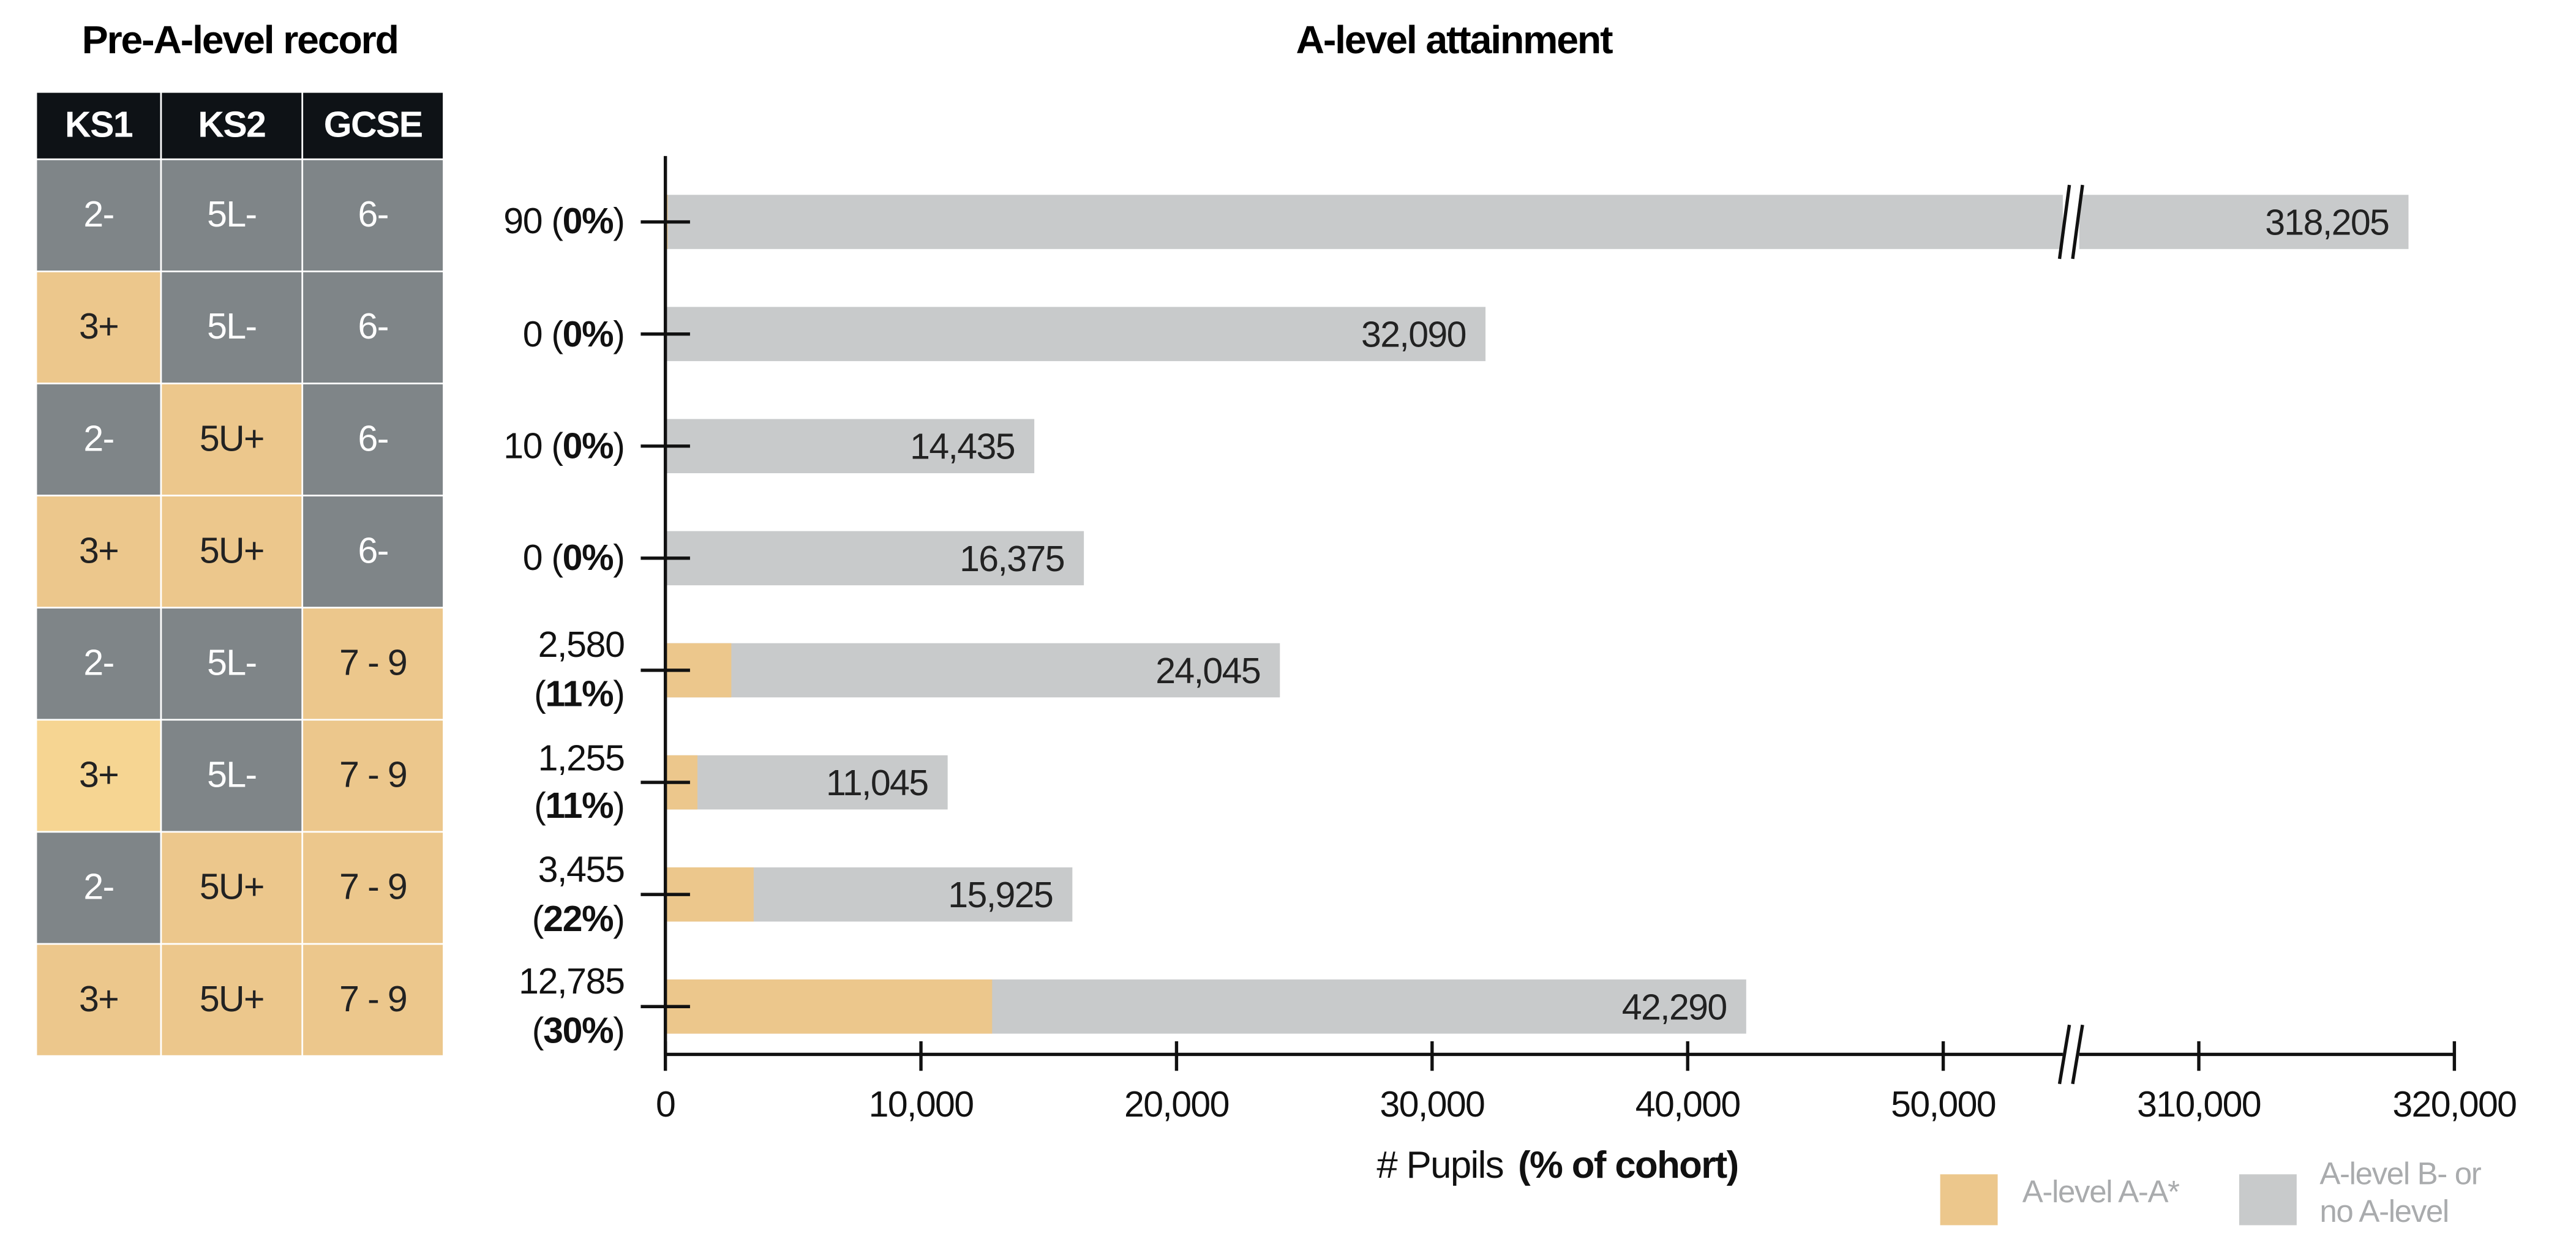 This screenshot has width=2576, height=1239. I want to click on category-label-box: 12,785 30%, so click(542, 1006).